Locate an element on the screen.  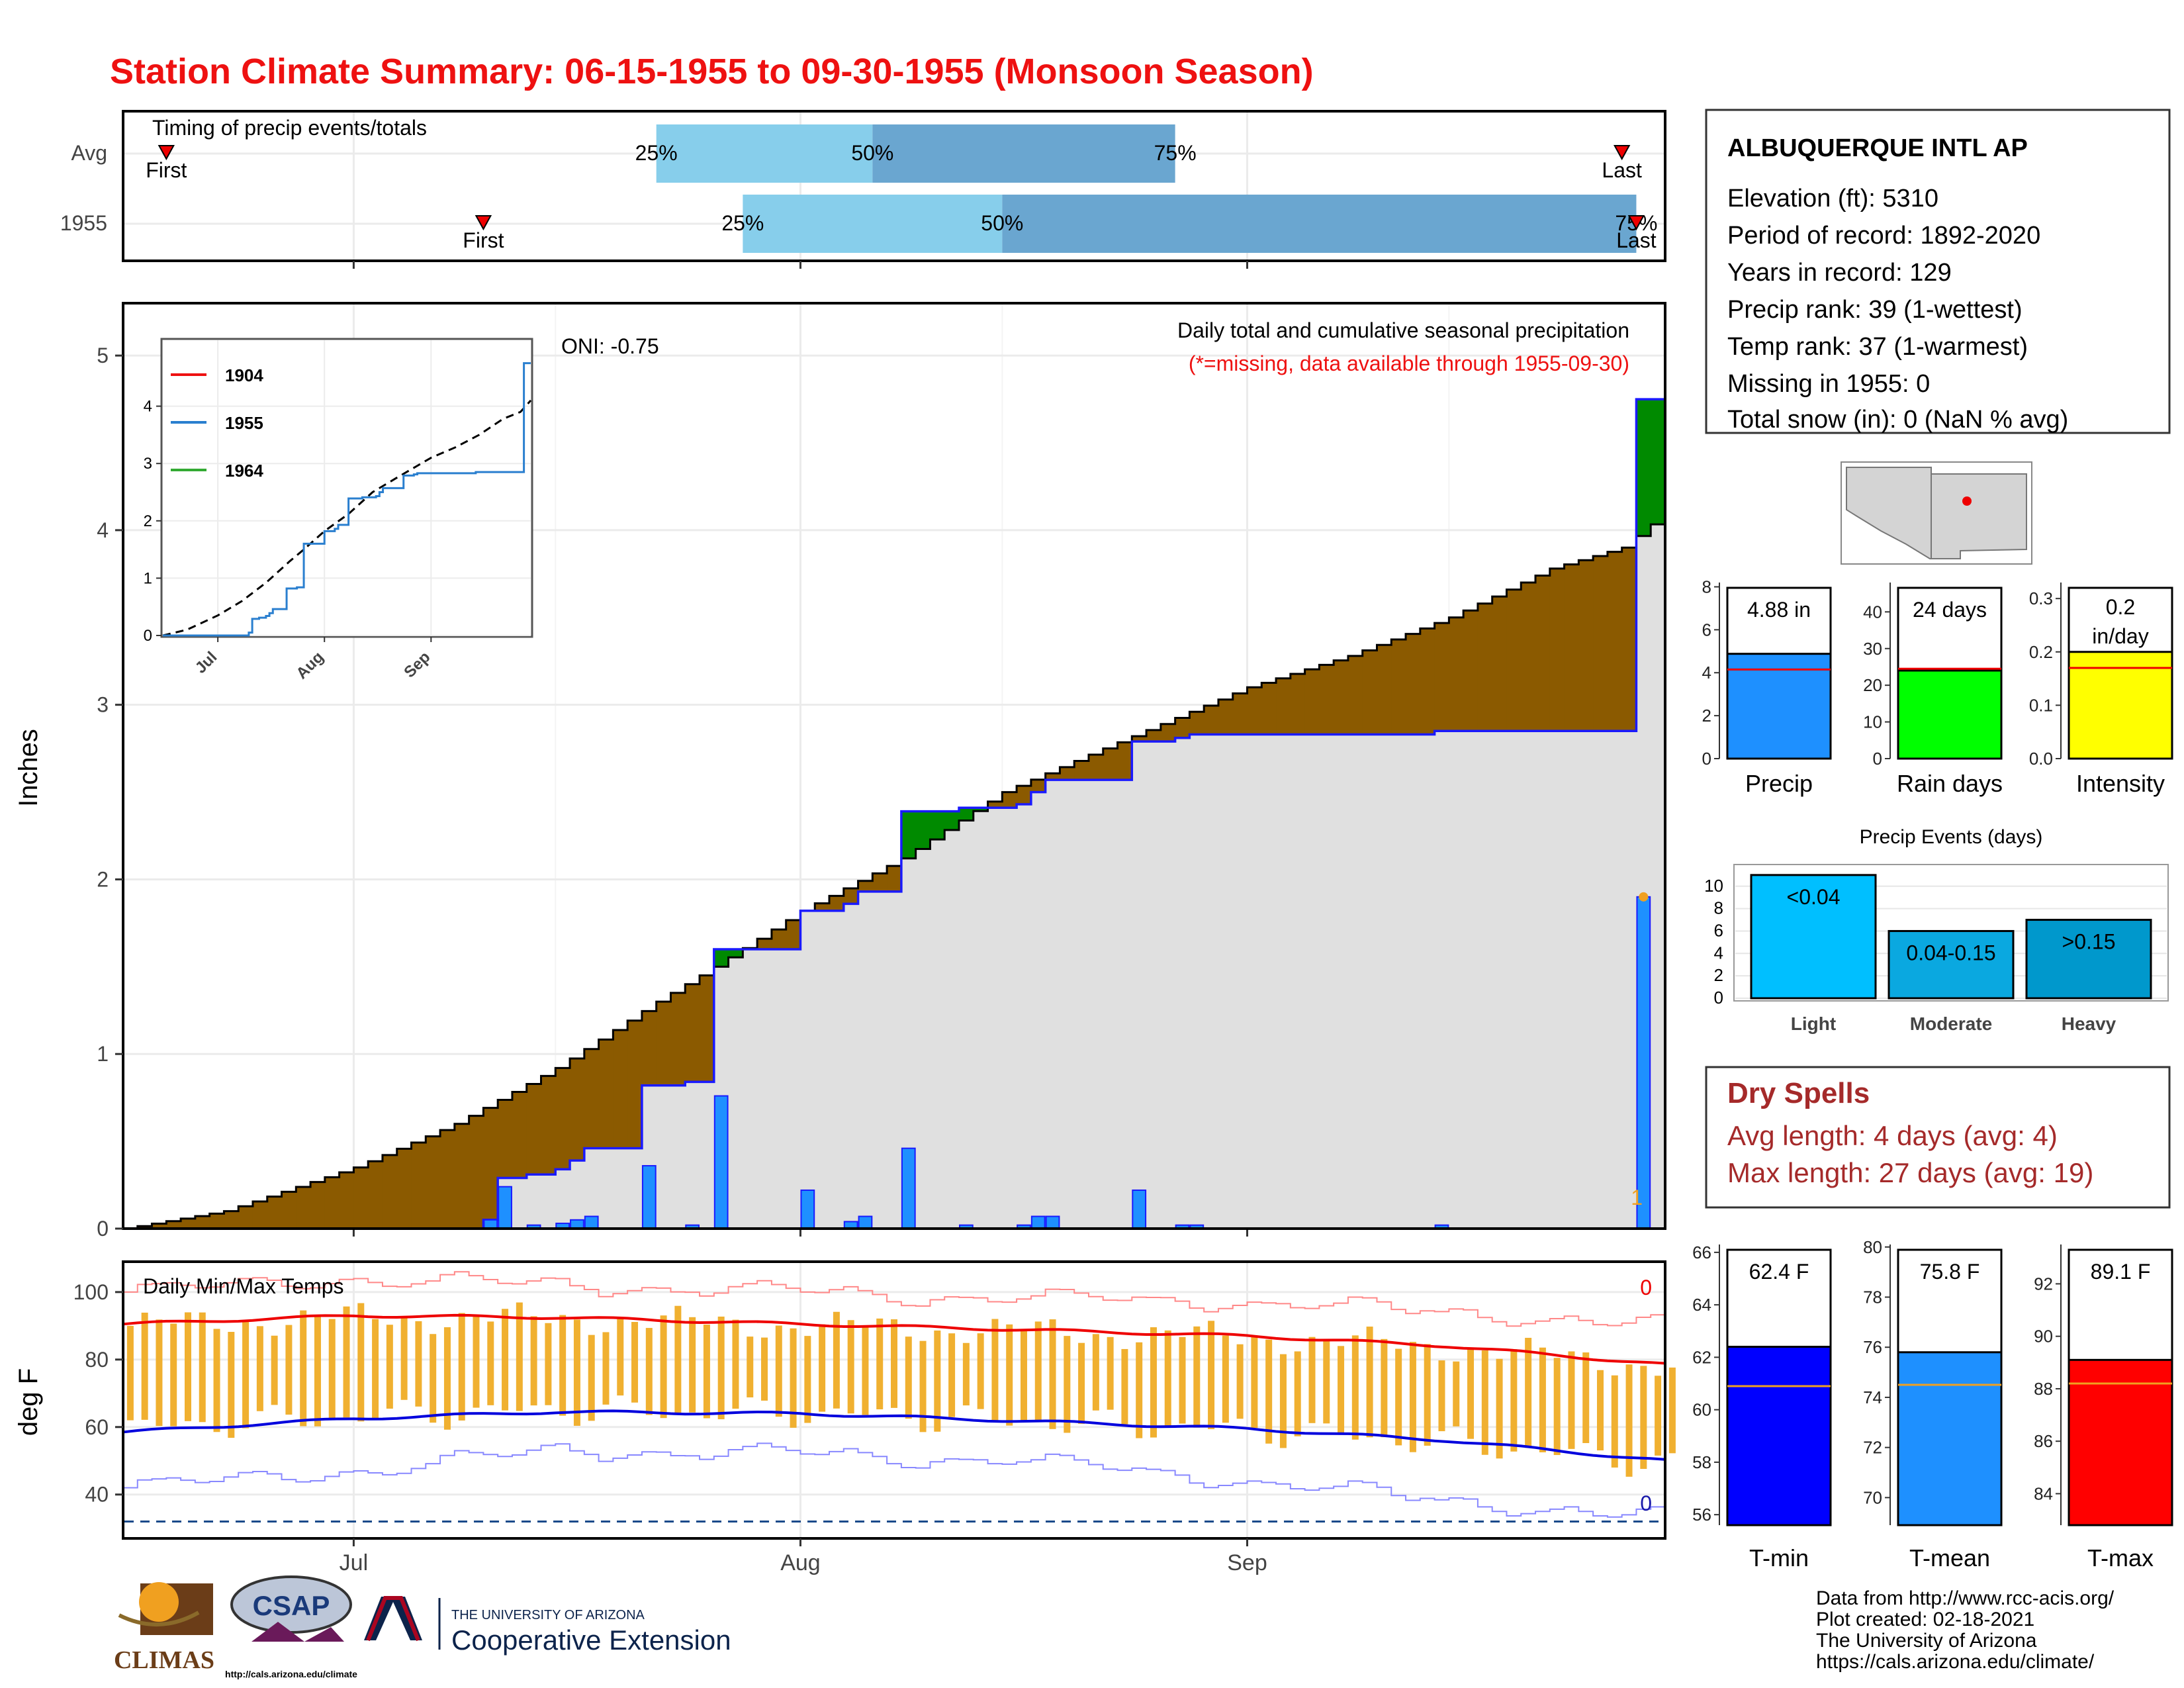
timing-label-avg-q50: 50% is located at coordinates (872, 153).